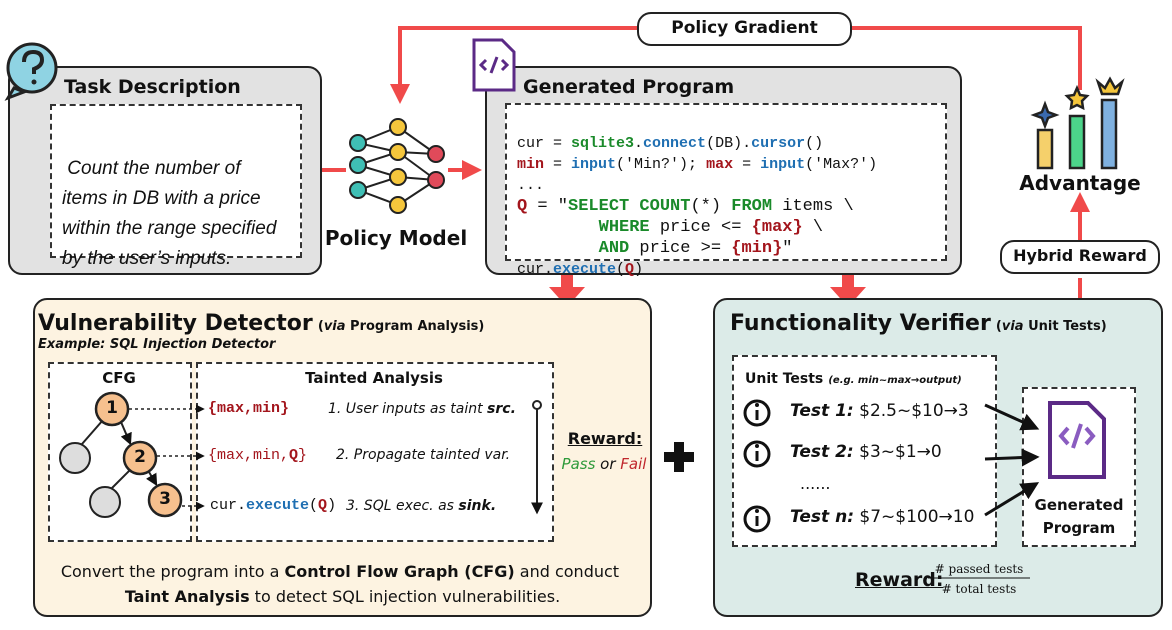  Describe the element at coordinates (603, 143) in the screenshot. I see `text: sqlite3` at that location.